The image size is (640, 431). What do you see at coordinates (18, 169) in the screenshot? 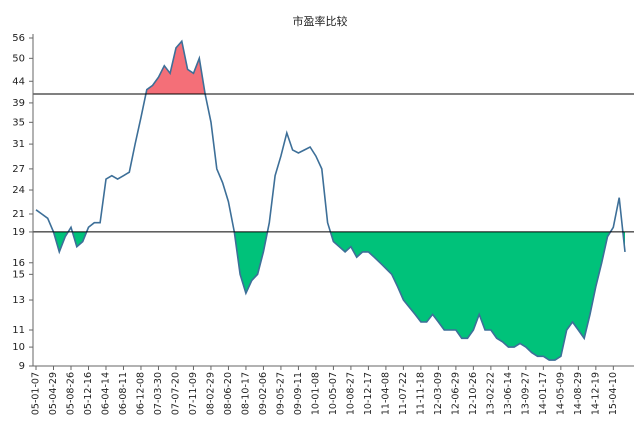
I see `y-tick-label: 27` at bounding box center [18, 169].